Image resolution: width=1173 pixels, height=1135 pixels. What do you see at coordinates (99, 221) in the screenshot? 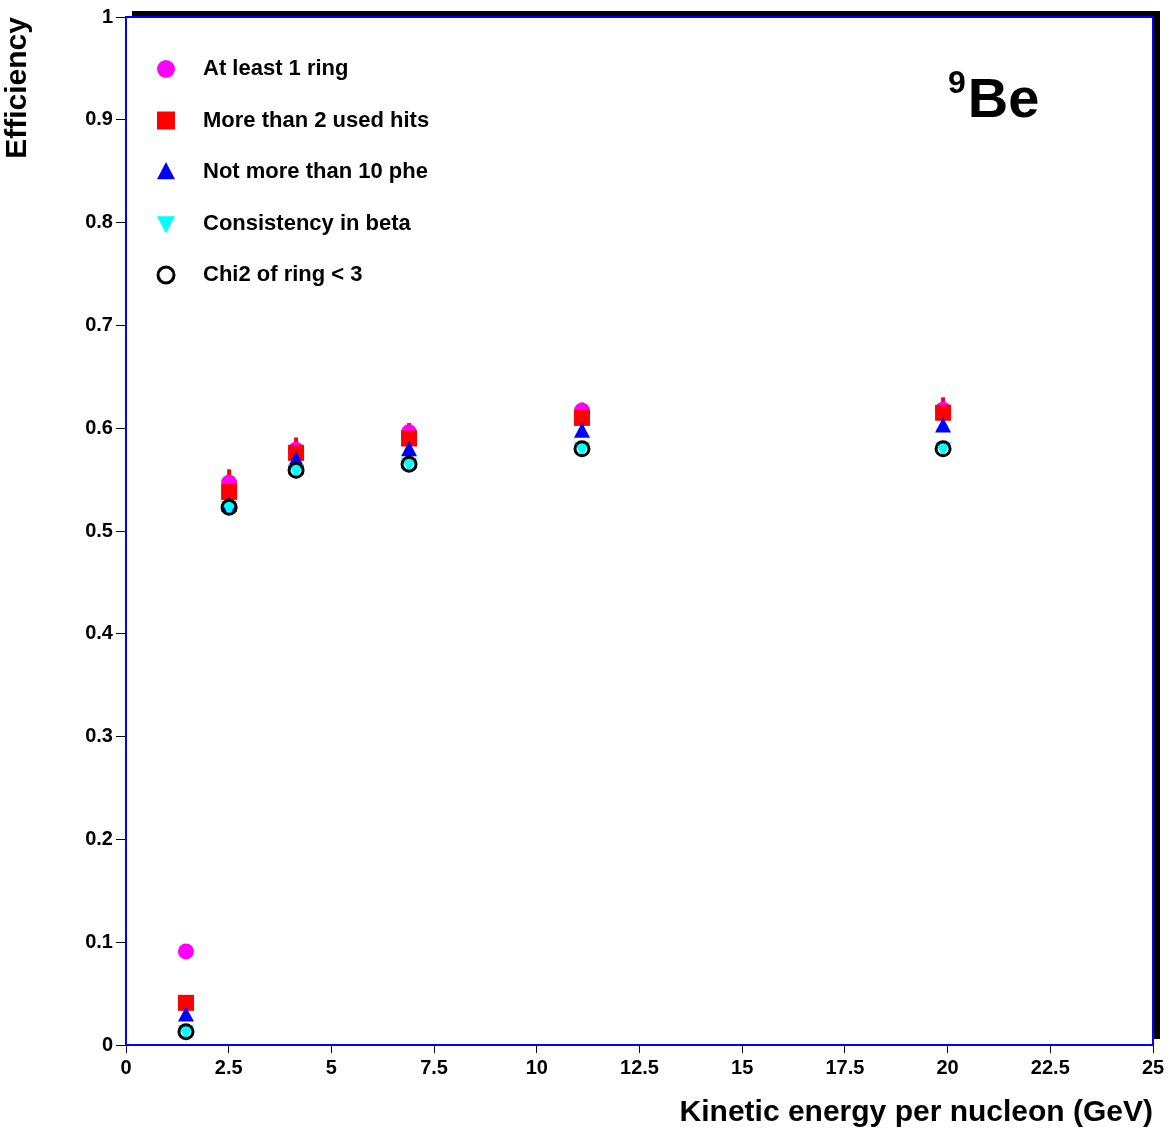
I see `y-tick-label: 0.8` at bounding box center [99, 221].